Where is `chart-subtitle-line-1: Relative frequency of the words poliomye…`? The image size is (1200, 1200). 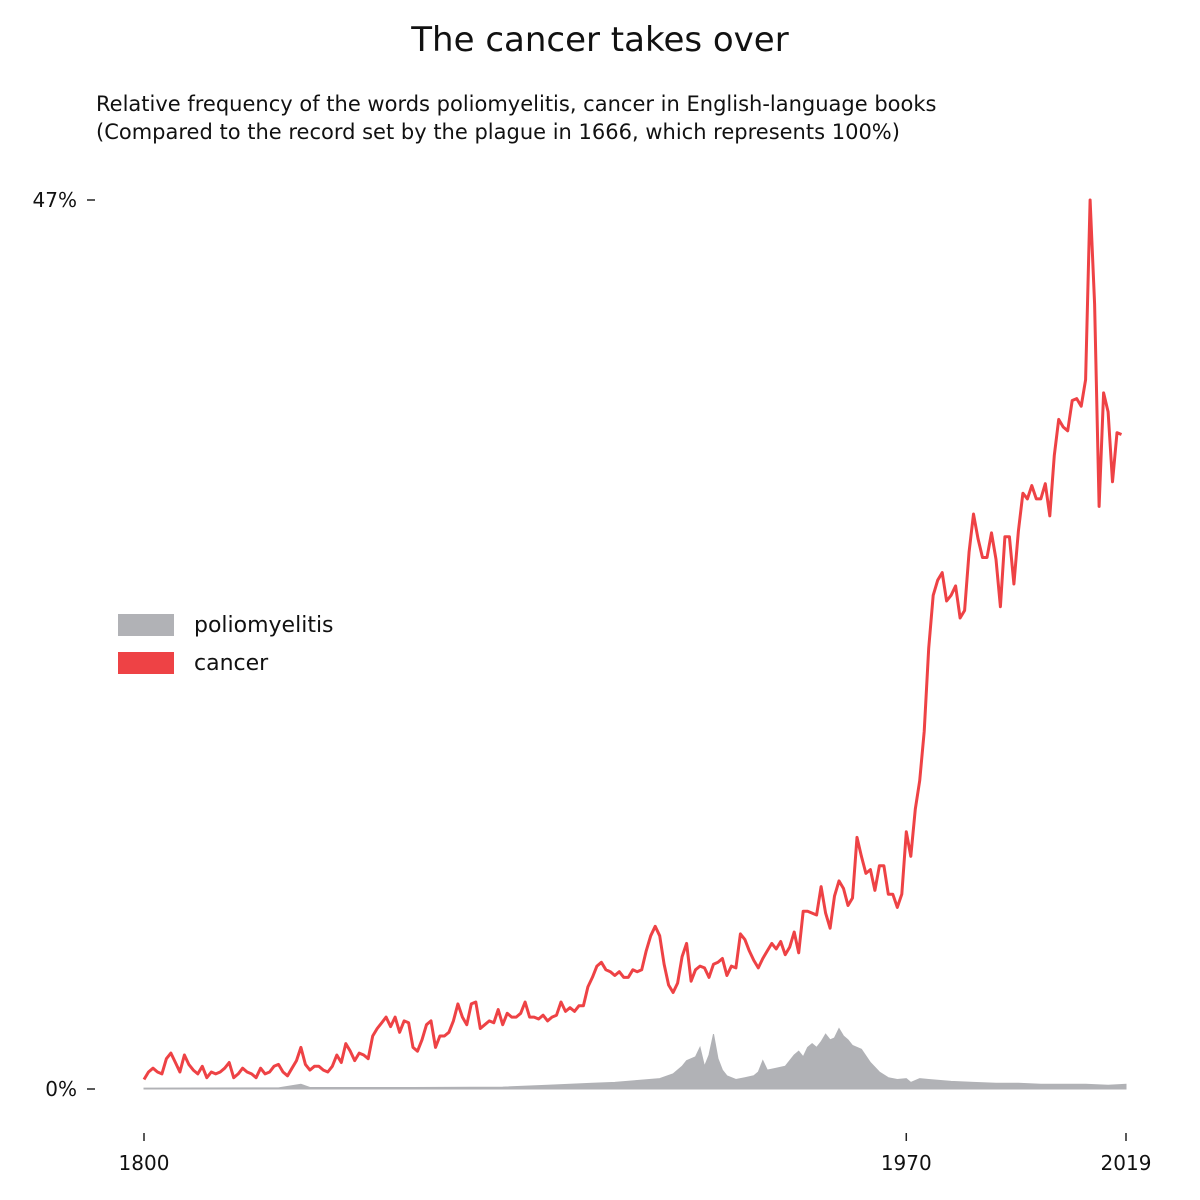
chart-subtitle-line-1: Relative frequency of the words poliomye… is located at coordinates (516, 104).